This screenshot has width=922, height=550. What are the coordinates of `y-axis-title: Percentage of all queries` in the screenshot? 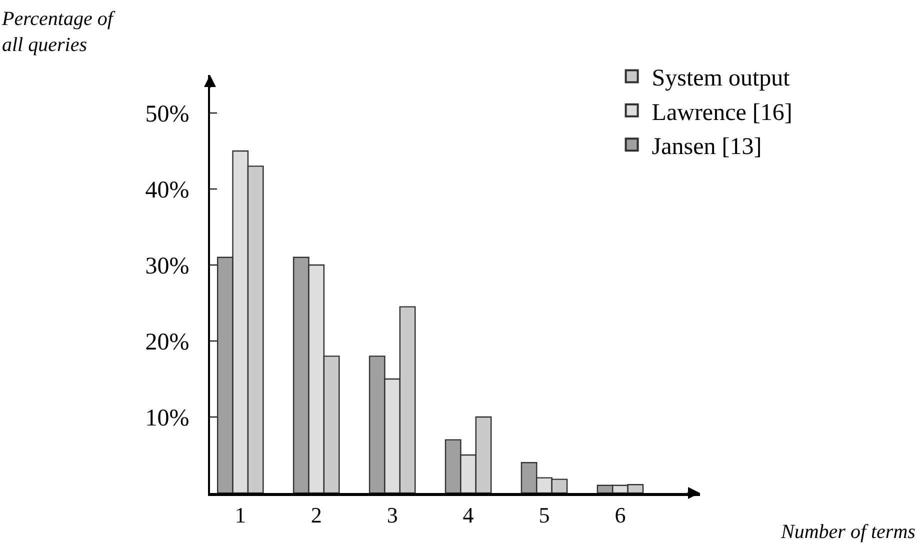 It's located at (58, 32).